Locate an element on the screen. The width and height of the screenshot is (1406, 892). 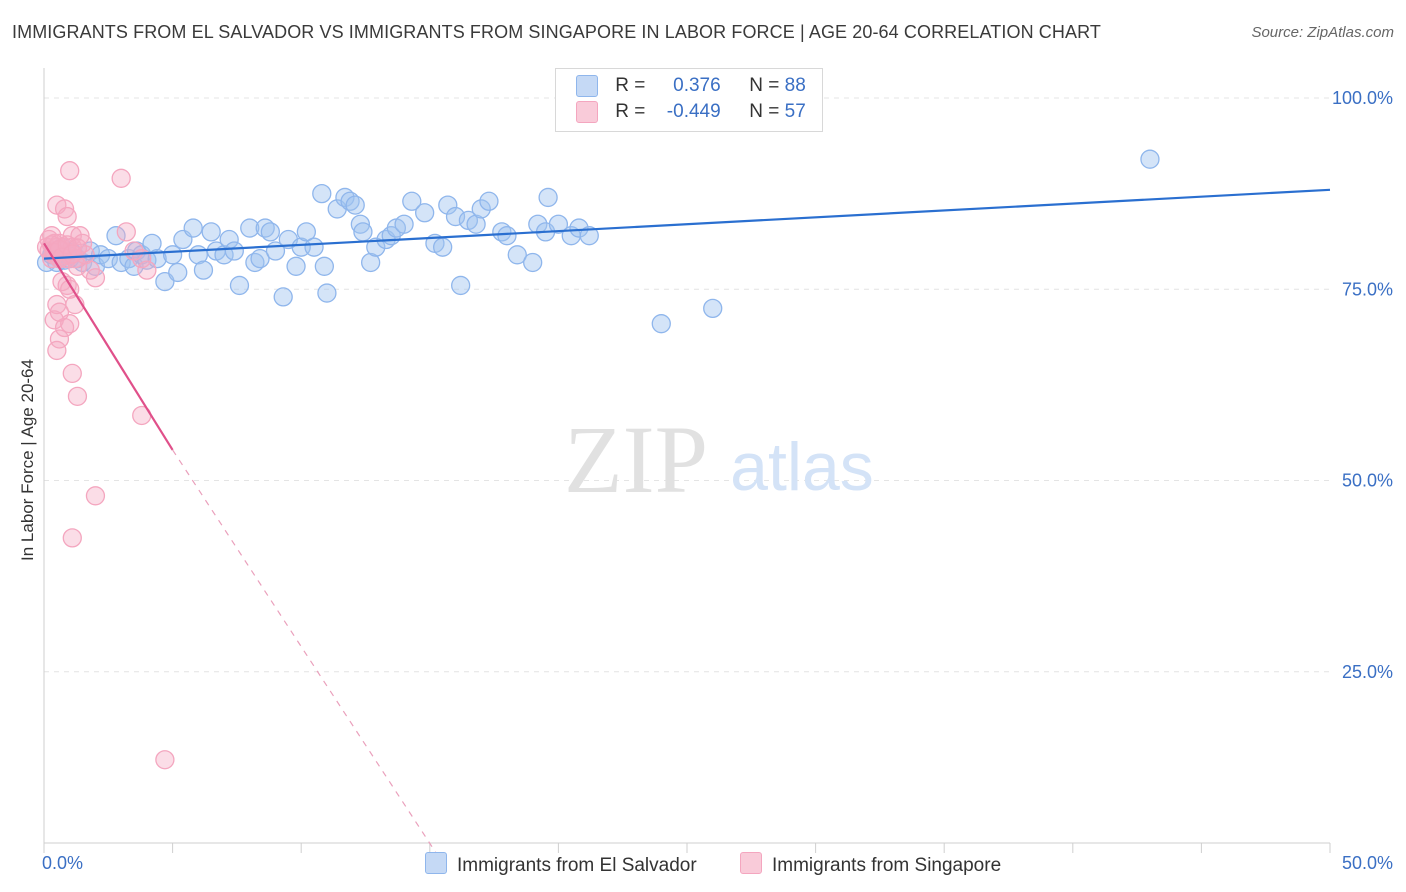
watermark: ZIP atlas is located at coordinates (719, 459).